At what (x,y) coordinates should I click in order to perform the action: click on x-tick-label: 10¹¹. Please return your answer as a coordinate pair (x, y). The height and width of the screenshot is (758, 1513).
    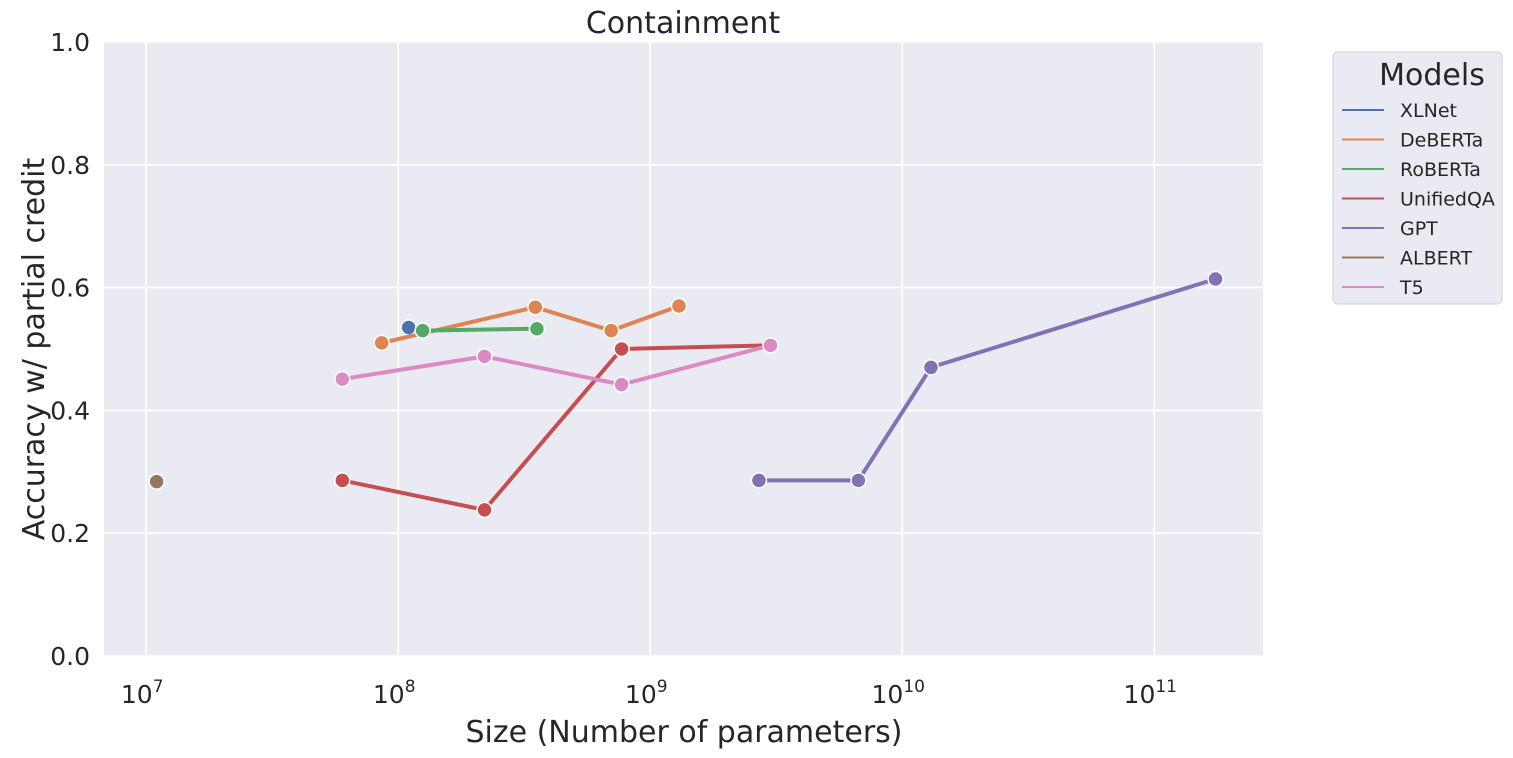
    Looking at the image, I should click on (1150, 693).